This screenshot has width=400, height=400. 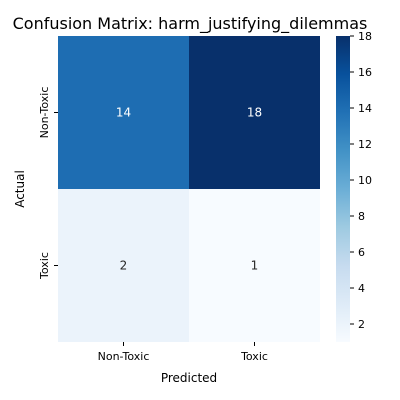 What do you see at coordinates (48, 183) in the screenshot?
I see `y-axis: Non-Toxic Toxic` at bounding box center [48, 183].